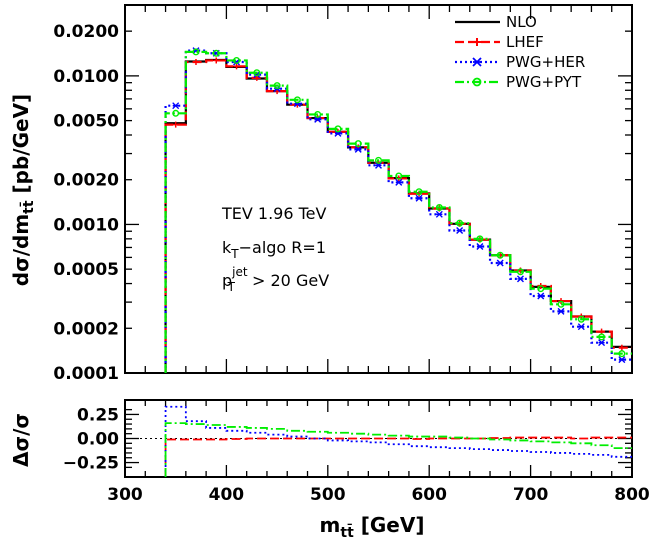 This screenshot has width=656, height=543. Describe the element at coordinates (98, 415) in the screenshot. I see `ratio-y-tick-label: 0.25` at that location.